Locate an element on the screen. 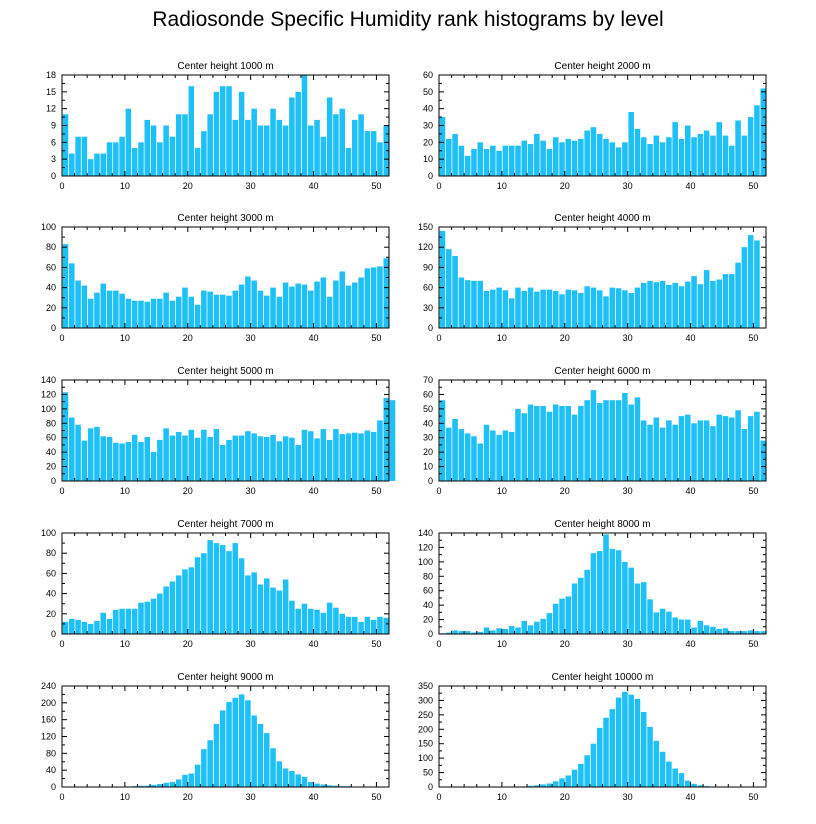 The width and height of the screenshot is (816, 824). panel-title: Center height 7000 m is located at coordinates (225, 524).